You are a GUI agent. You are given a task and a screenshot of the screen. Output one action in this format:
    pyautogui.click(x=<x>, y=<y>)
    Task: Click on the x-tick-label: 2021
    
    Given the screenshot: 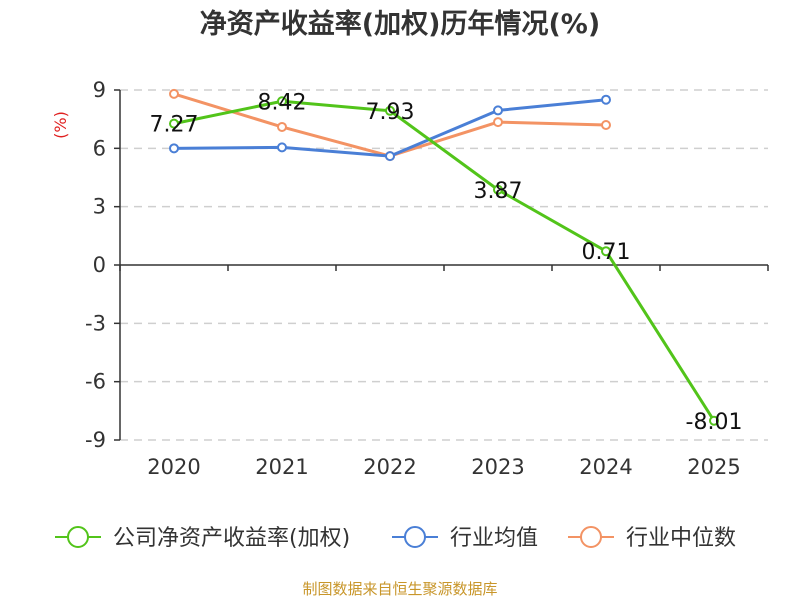 What is the action you would take?
    pyautogui.click(x=281, y=467)
    